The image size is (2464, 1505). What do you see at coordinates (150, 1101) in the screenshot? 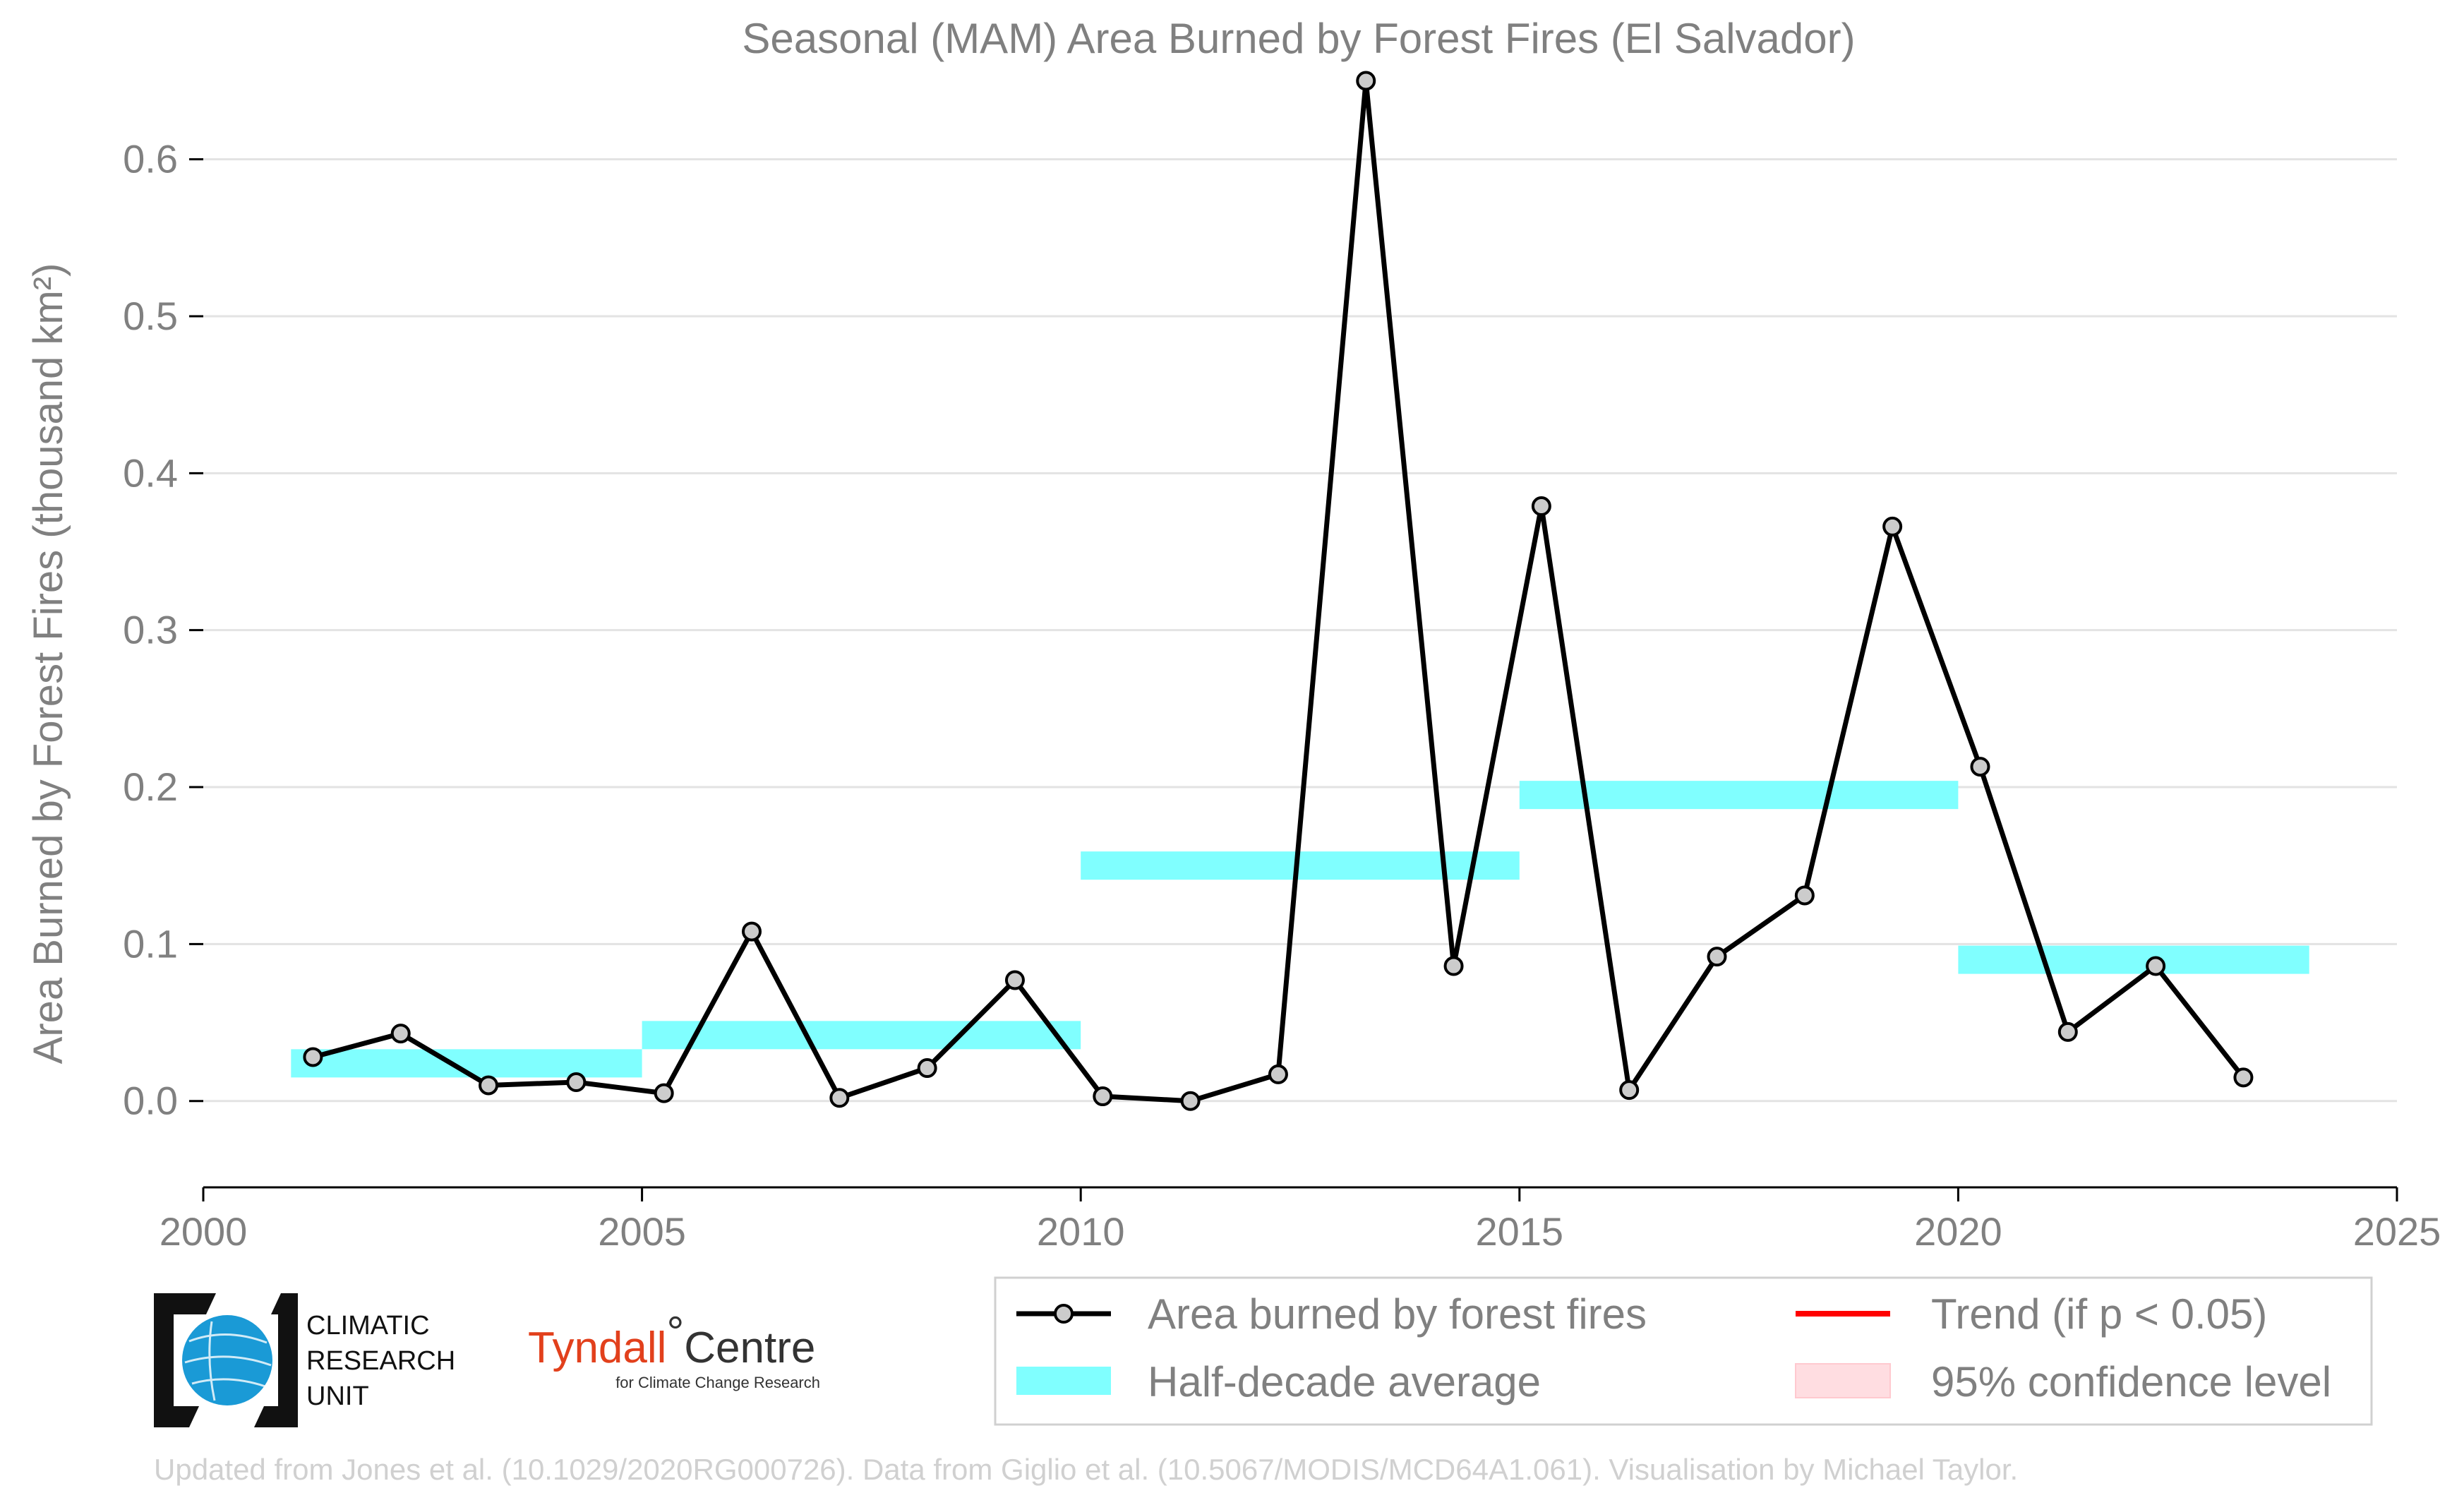
I see `y-tick-label: 0.0` at bounding box center [150, 1101].